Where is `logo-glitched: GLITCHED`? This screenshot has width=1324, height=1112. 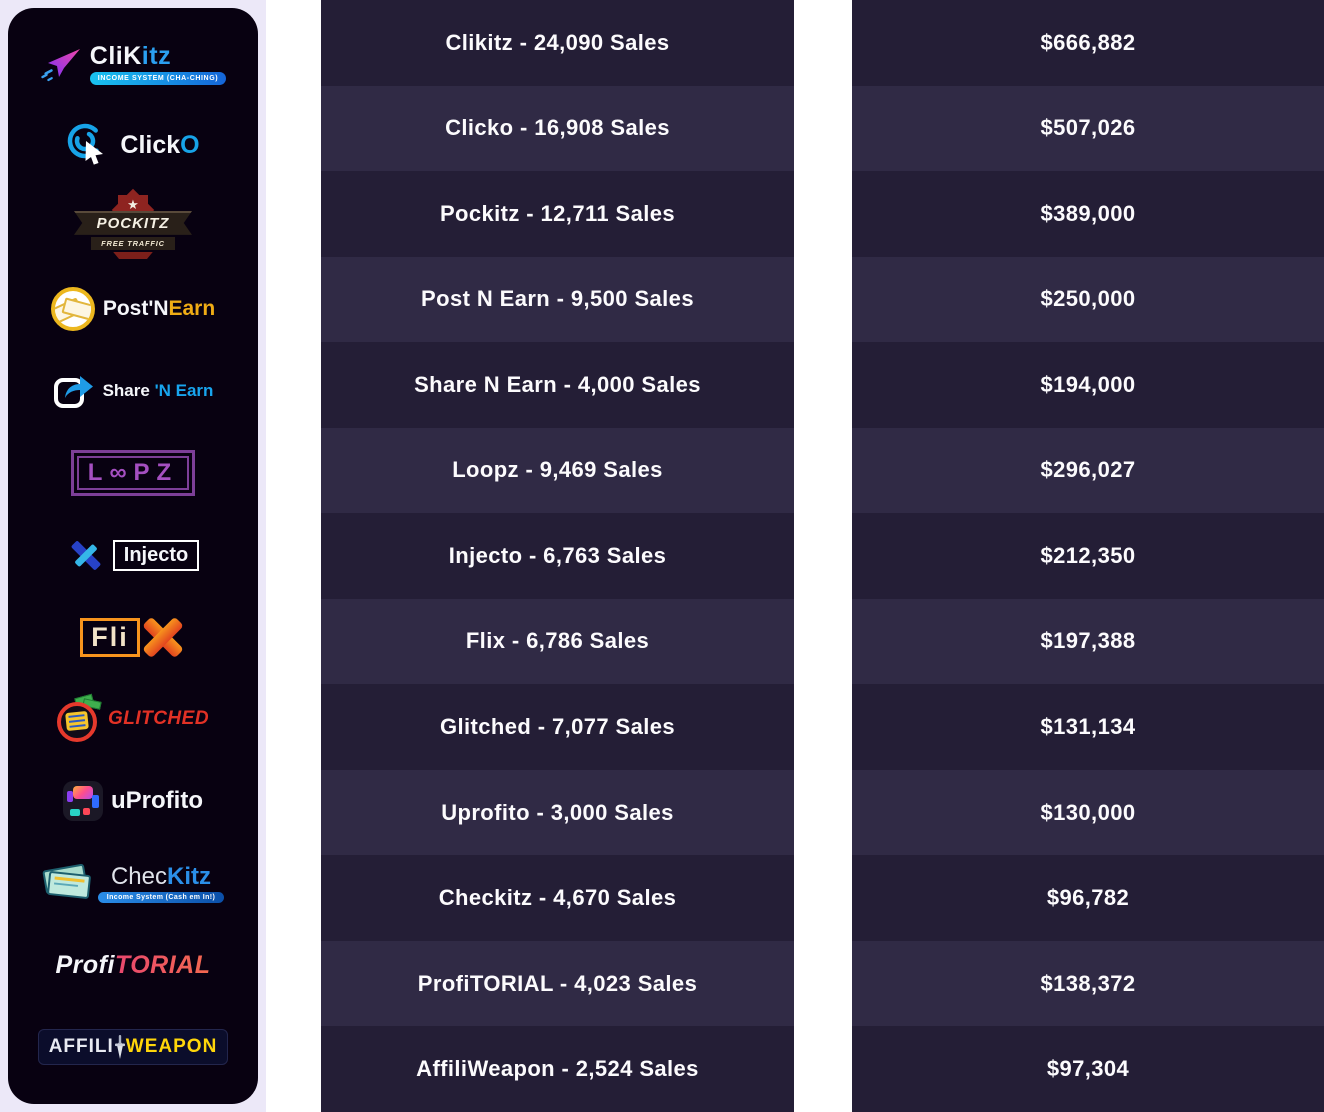 logo-glitched: GLITCHED is located at coordinates (133, 719).